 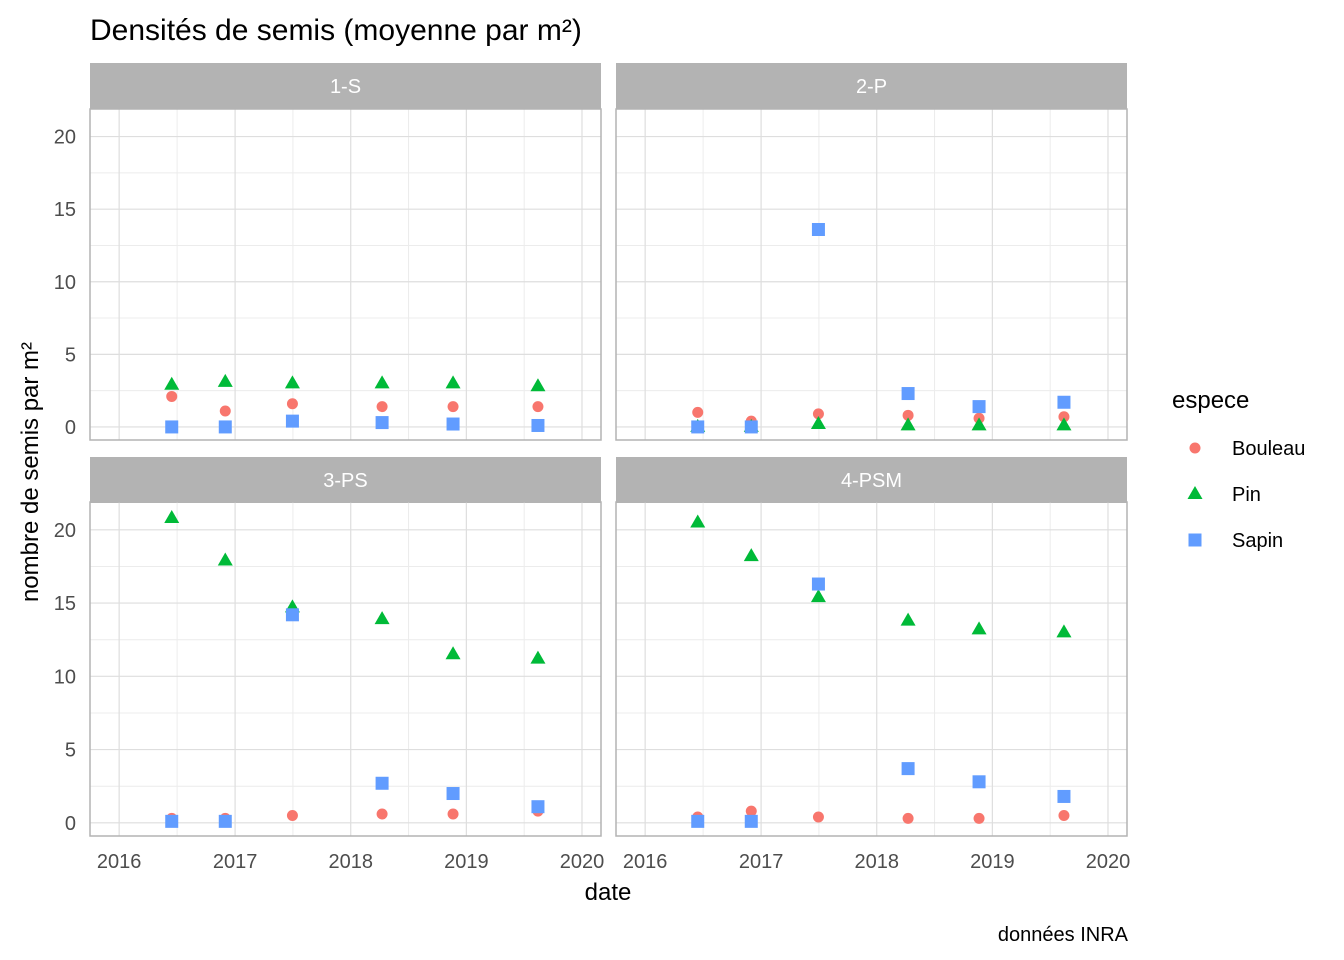 What do you see at coordinates (30, 472) in the screenshot?
I see `y-axis-title: nombre de semis par m²` at bounding box center [30, 472].